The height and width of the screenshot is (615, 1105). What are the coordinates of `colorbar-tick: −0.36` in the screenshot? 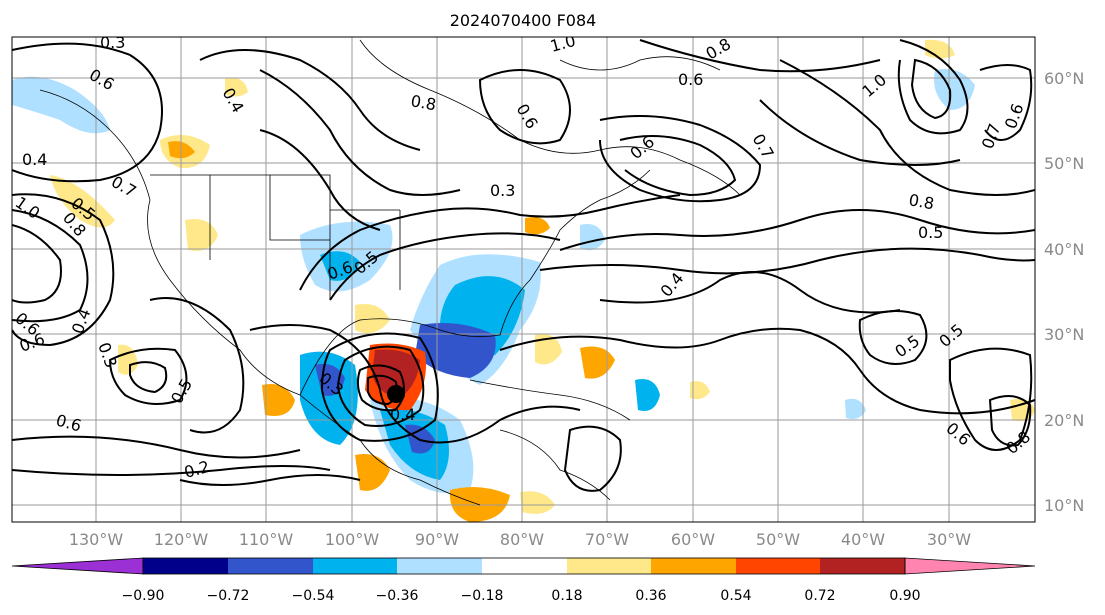 It's located at (397, 596).